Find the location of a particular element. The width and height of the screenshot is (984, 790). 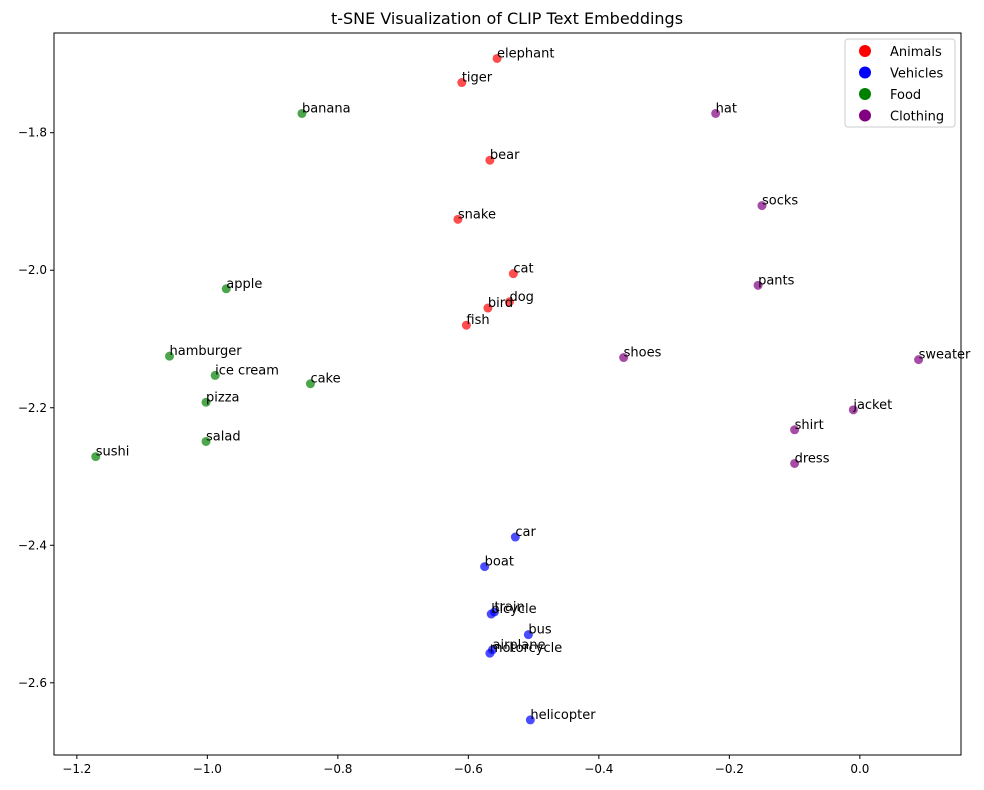

y-tick-label: −1.8 is located at coordinates (32, 133).